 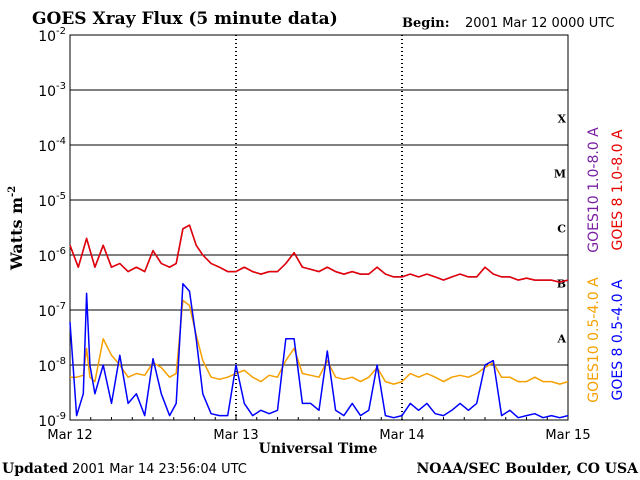 I want to click on y-tick-label: 10⁻⁹, so click(x=52, y=420).